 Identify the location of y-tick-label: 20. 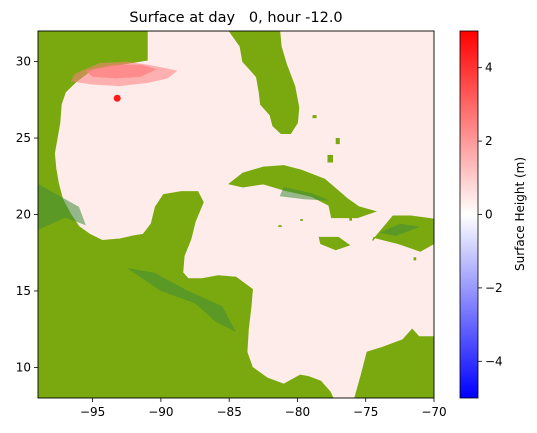
(23, 215).